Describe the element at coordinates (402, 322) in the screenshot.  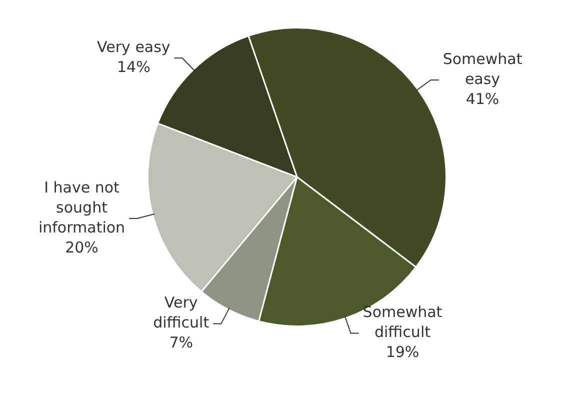
I see `slice-label: Somewhat difficult` at that location.